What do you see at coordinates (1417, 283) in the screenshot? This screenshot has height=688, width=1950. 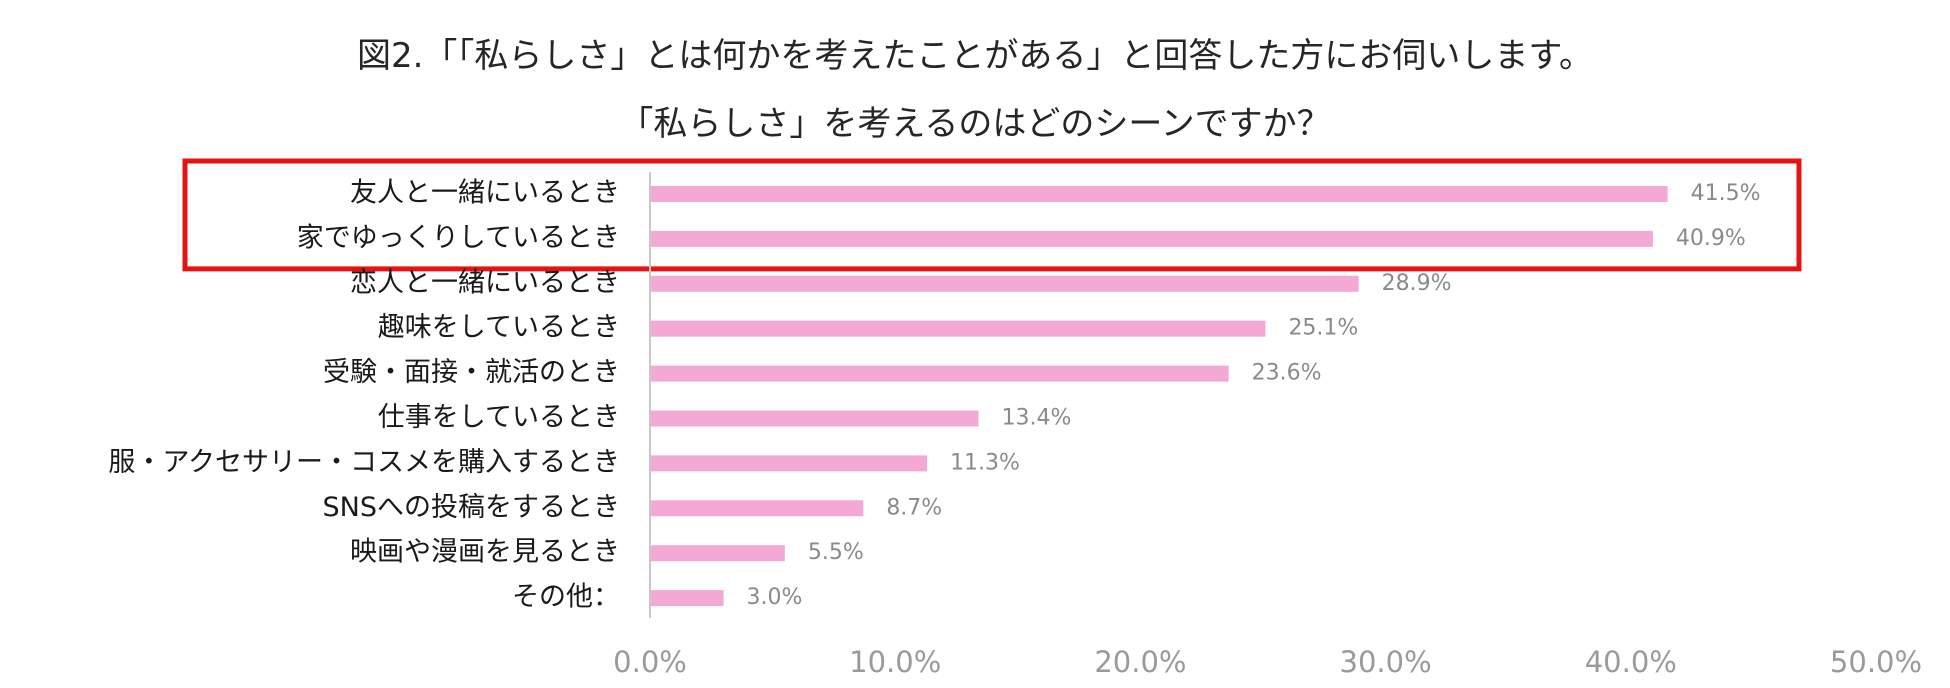 I see `data-label: 28.9%` at bounding box center [1417, 283].